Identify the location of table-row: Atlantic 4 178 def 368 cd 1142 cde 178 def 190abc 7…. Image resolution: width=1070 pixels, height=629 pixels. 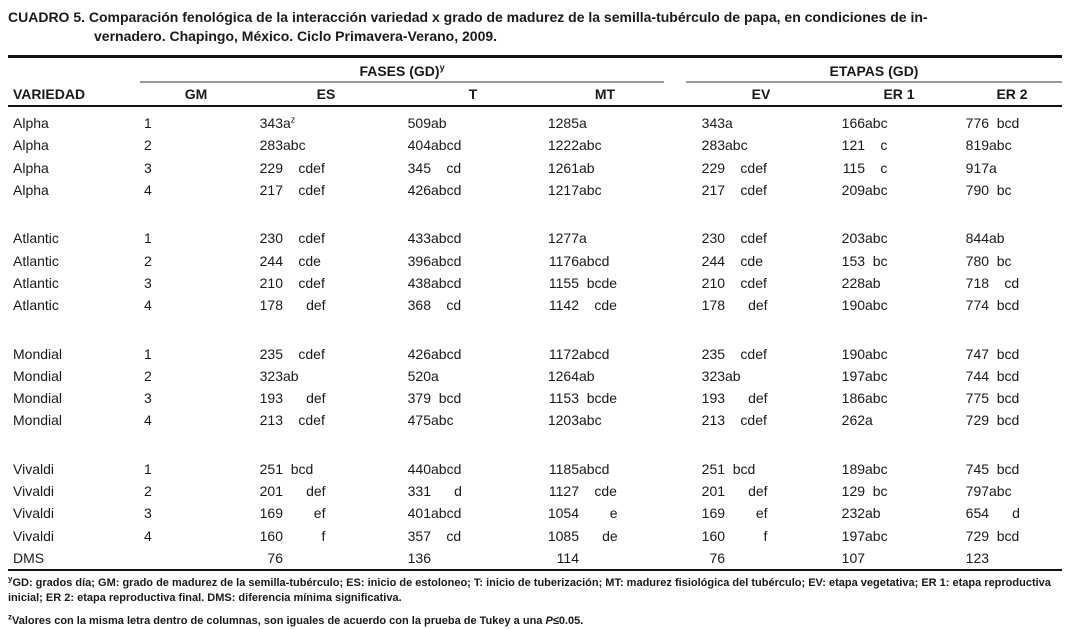
(535, 305).